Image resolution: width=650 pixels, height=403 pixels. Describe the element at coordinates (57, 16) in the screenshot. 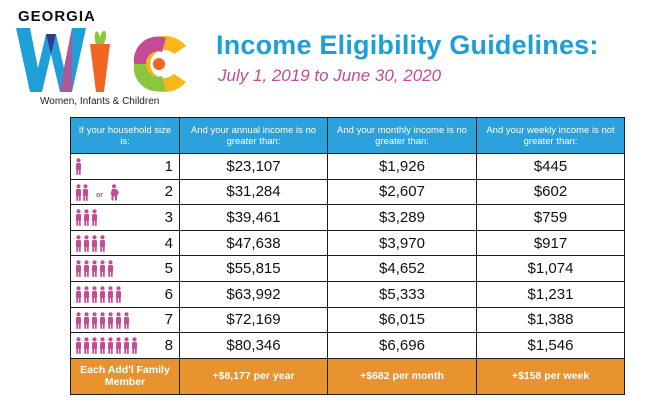

I see `logo-state-text: GEORGIA` at that location.